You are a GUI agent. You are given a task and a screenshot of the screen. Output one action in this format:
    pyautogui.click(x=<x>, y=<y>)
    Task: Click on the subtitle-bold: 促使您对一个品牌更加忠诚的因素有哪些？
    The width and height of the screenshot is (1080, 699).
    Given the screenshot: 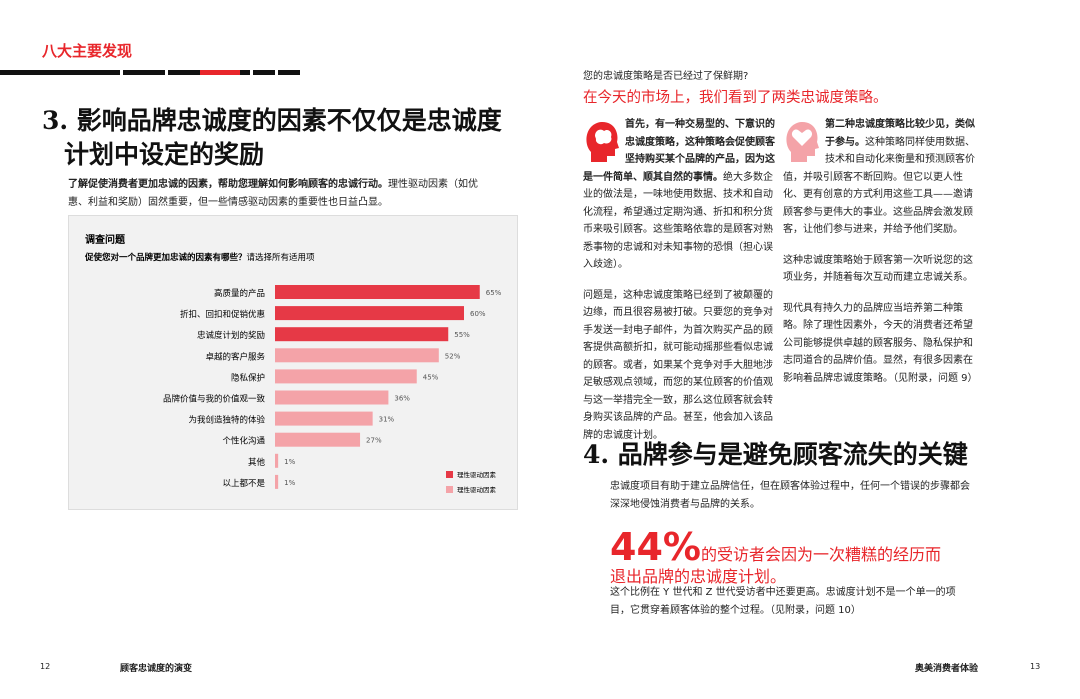 What is the action you would take?
    pyautogui.click(x=165, y=257)
    